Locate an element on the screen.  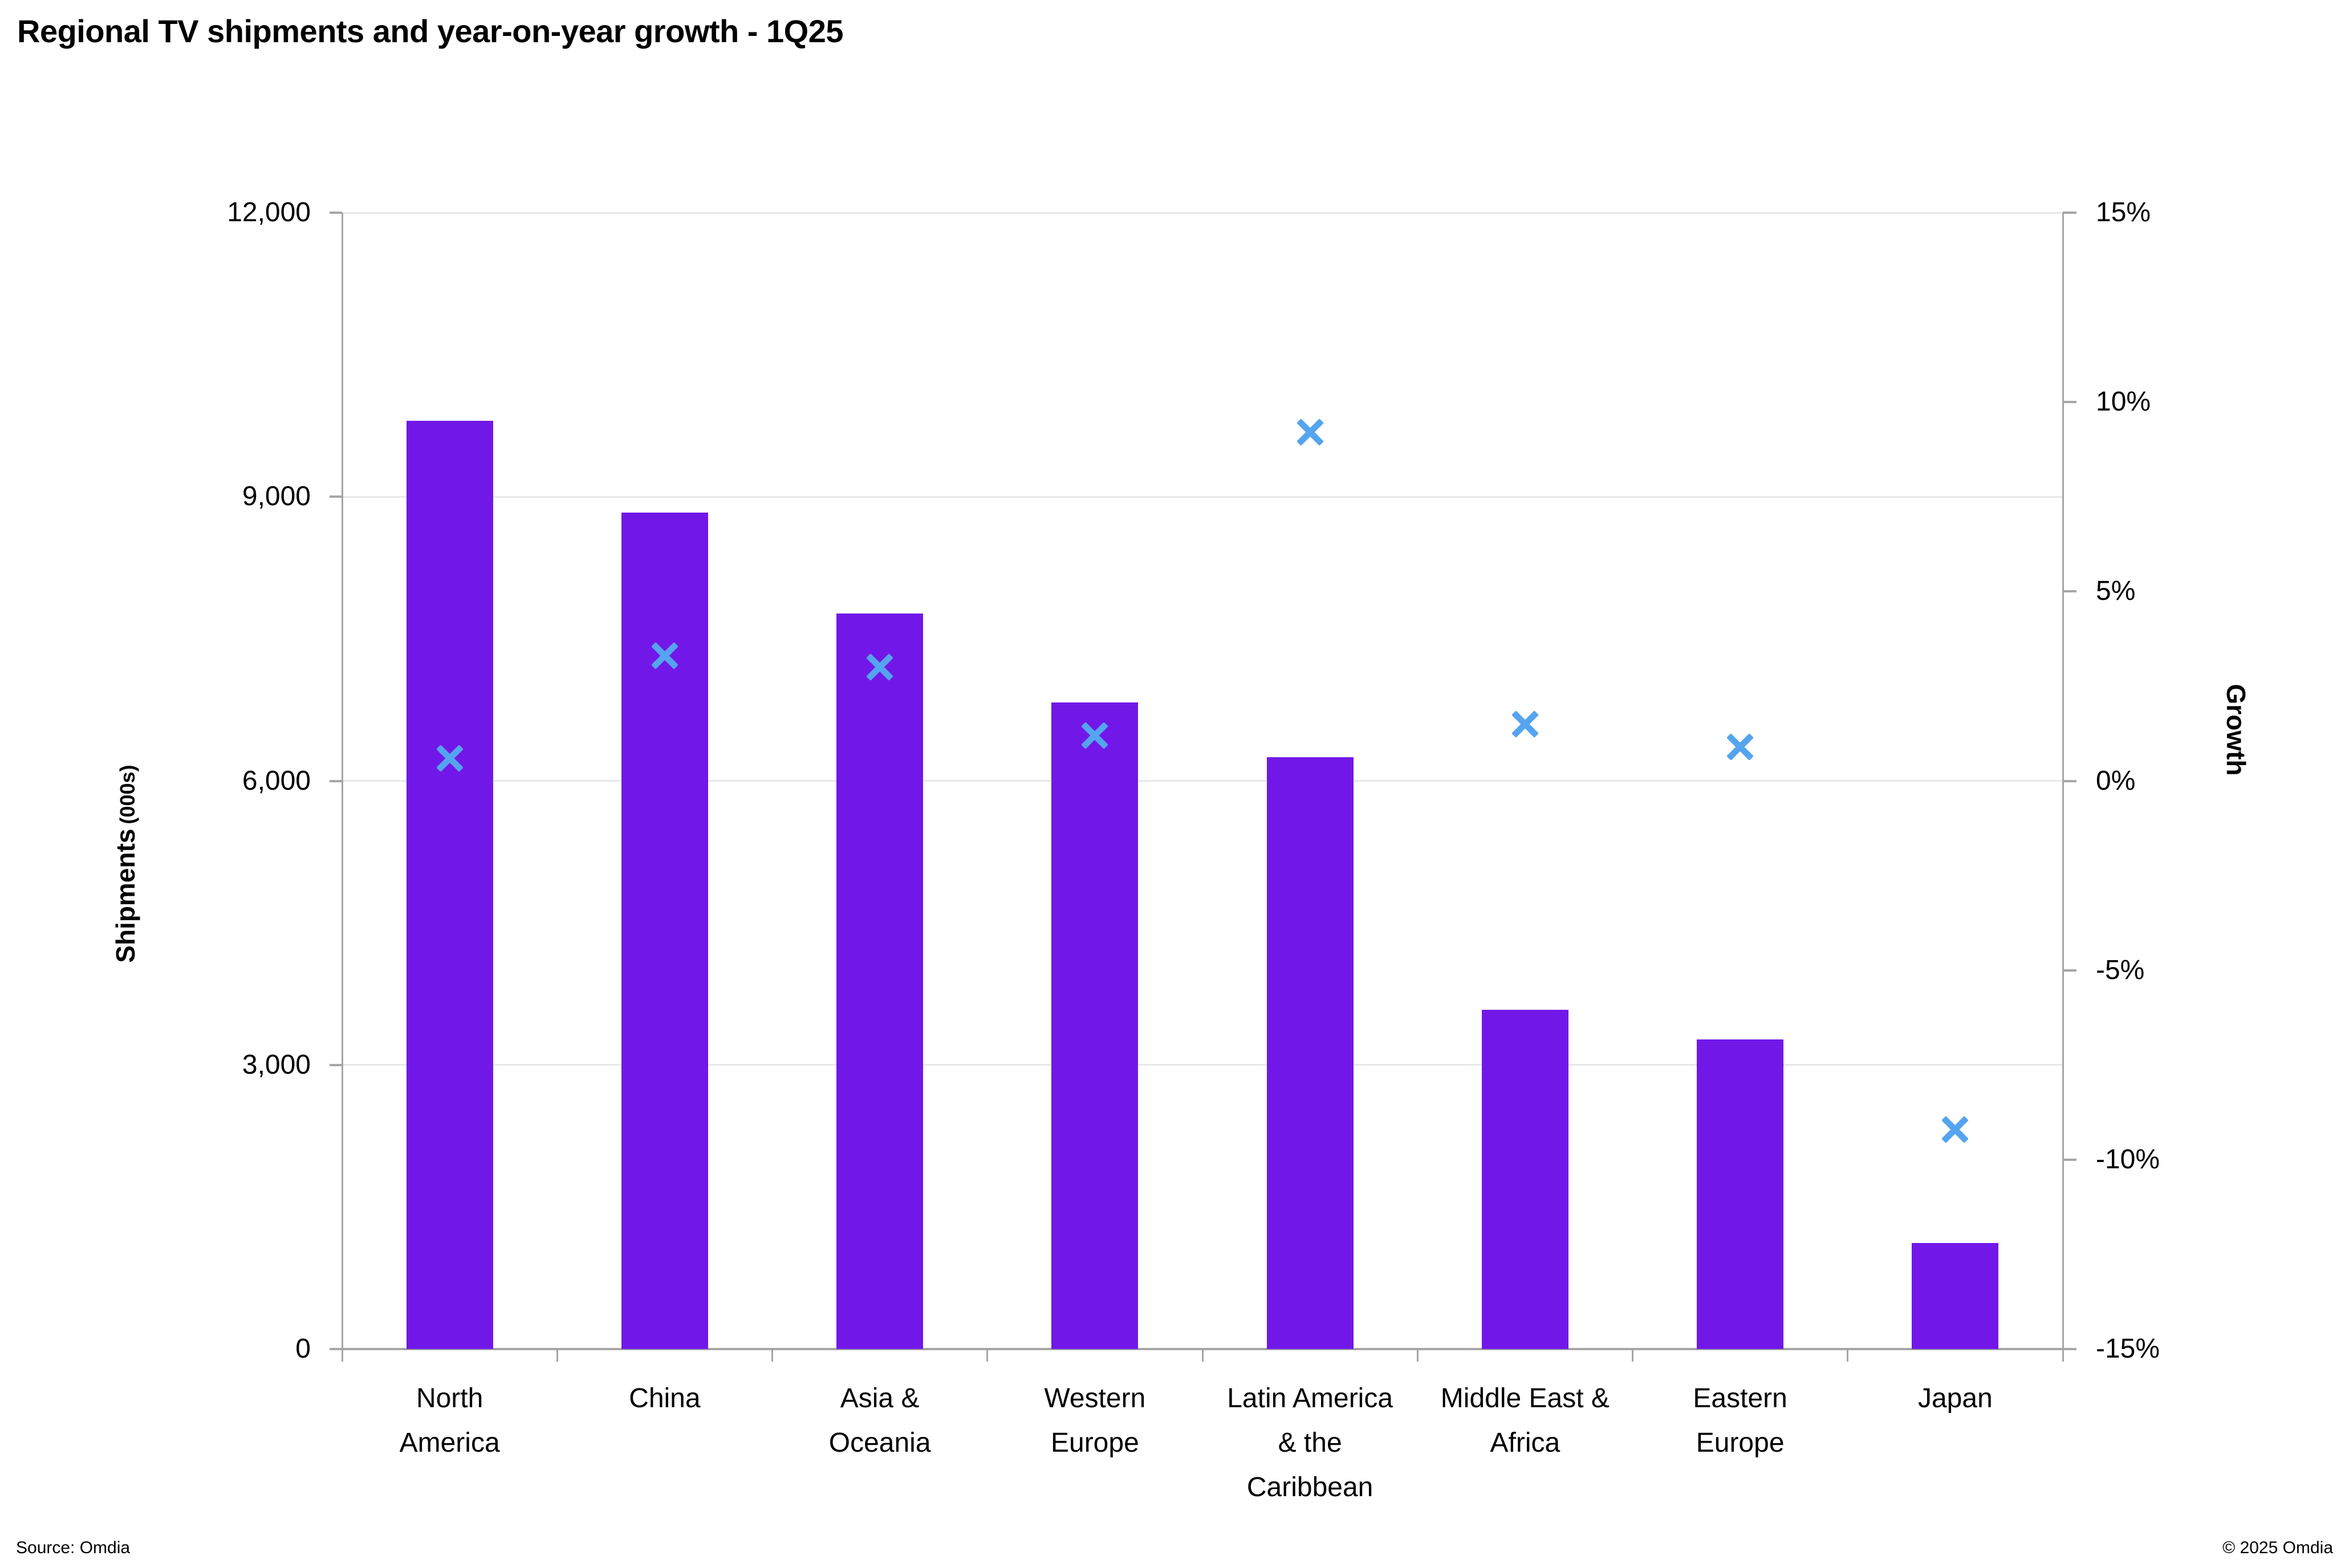
category-label-line: Western is located at coordinates (1095, 1398).